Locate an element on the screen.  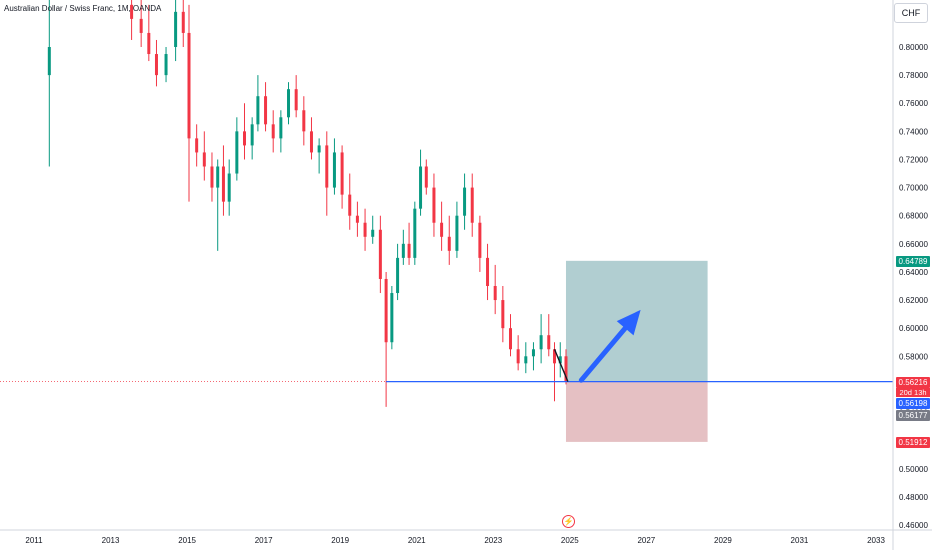
entry-price-tag: 0.56198 is located at coordinates (913, 403).